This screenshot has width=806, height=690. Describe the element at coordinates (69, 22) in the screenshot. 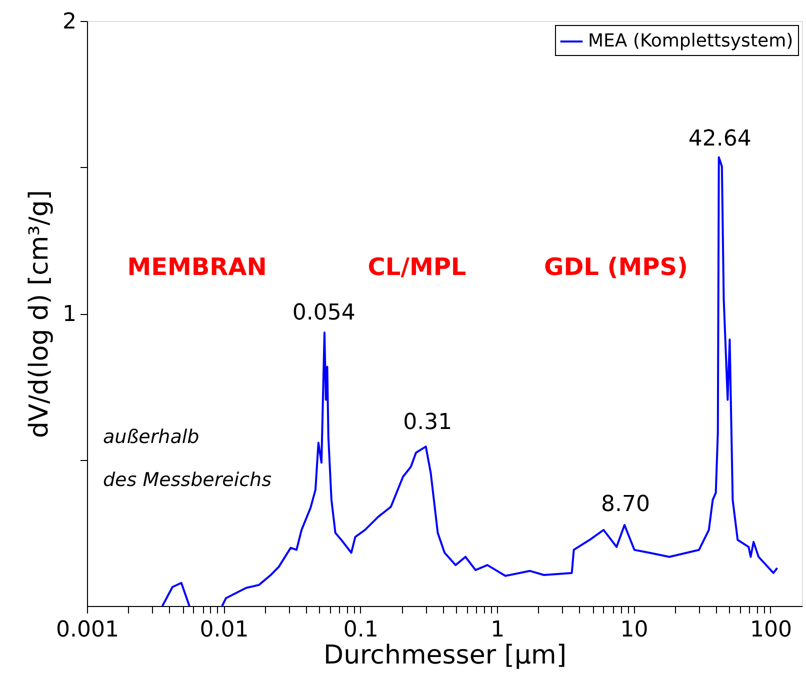

I see `y-tick-label: 2` at that location.